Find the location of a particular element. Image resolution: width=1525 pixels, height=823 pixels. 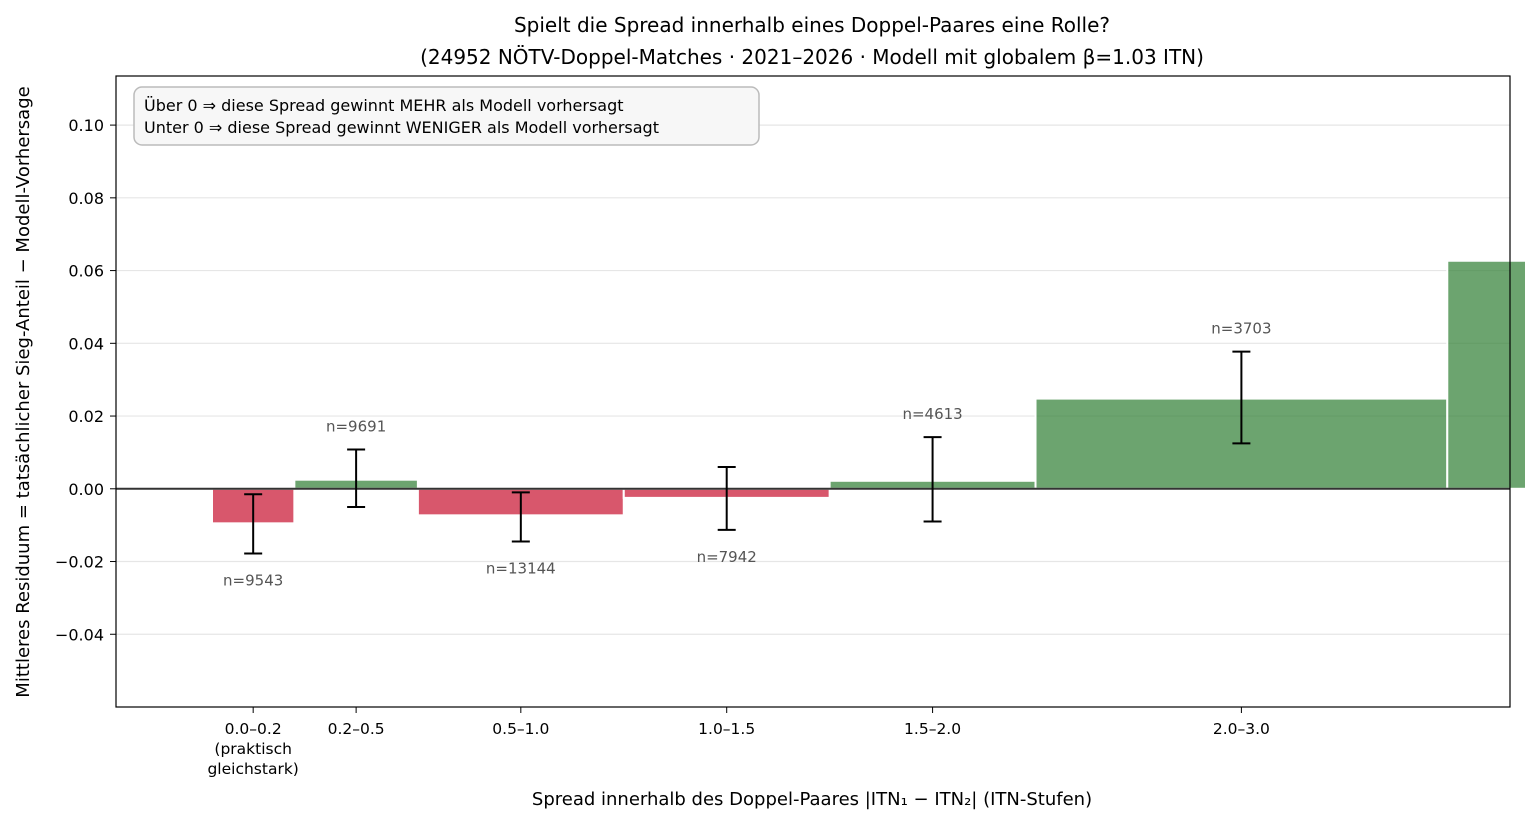

y-tick-label: 0.00 is located at coordinates (86, 489).